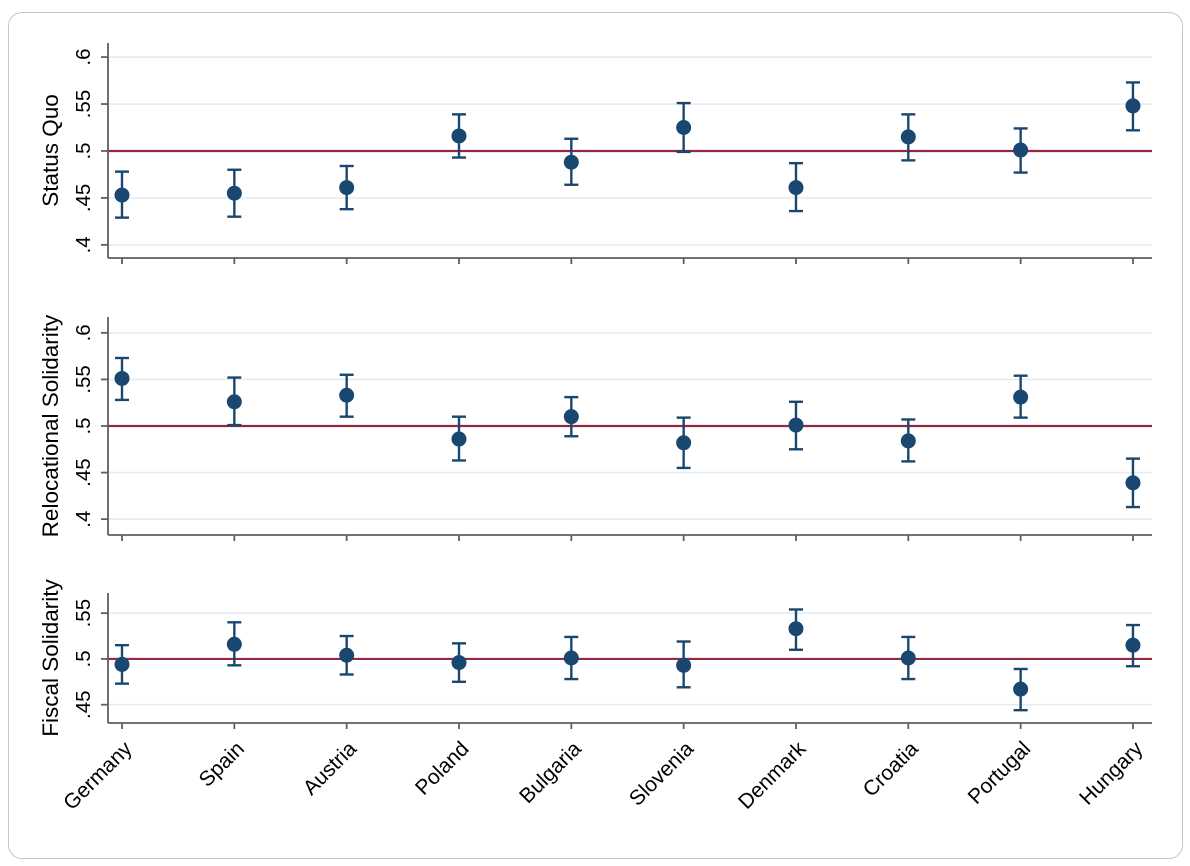 The width and height of the screenshot is (1190, 866). Describe the element at coordinates (891, 769) in the screenshot. I see `x-category-label-croatia: Croatia` at that location.